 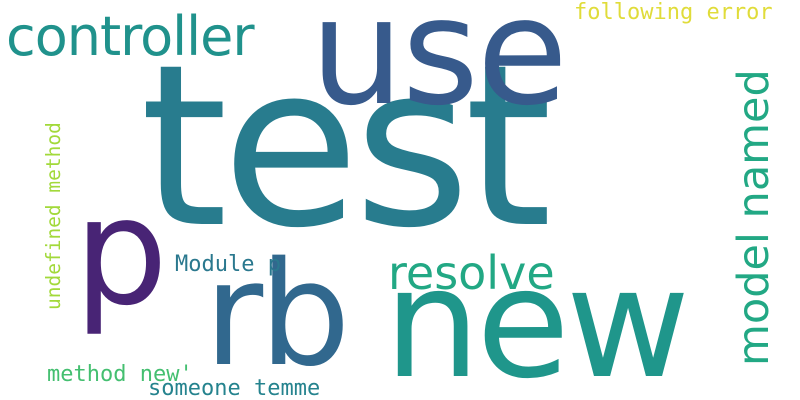 I want to click on word-p: p, so click(x=121, y=252).